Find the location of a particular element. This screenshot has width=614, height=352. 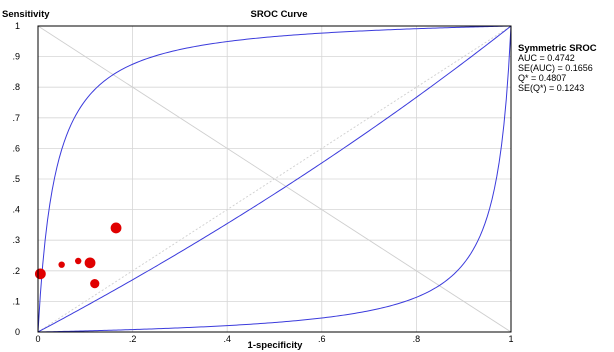

x-tick-label: 0 is located at coordinates (37, 339).